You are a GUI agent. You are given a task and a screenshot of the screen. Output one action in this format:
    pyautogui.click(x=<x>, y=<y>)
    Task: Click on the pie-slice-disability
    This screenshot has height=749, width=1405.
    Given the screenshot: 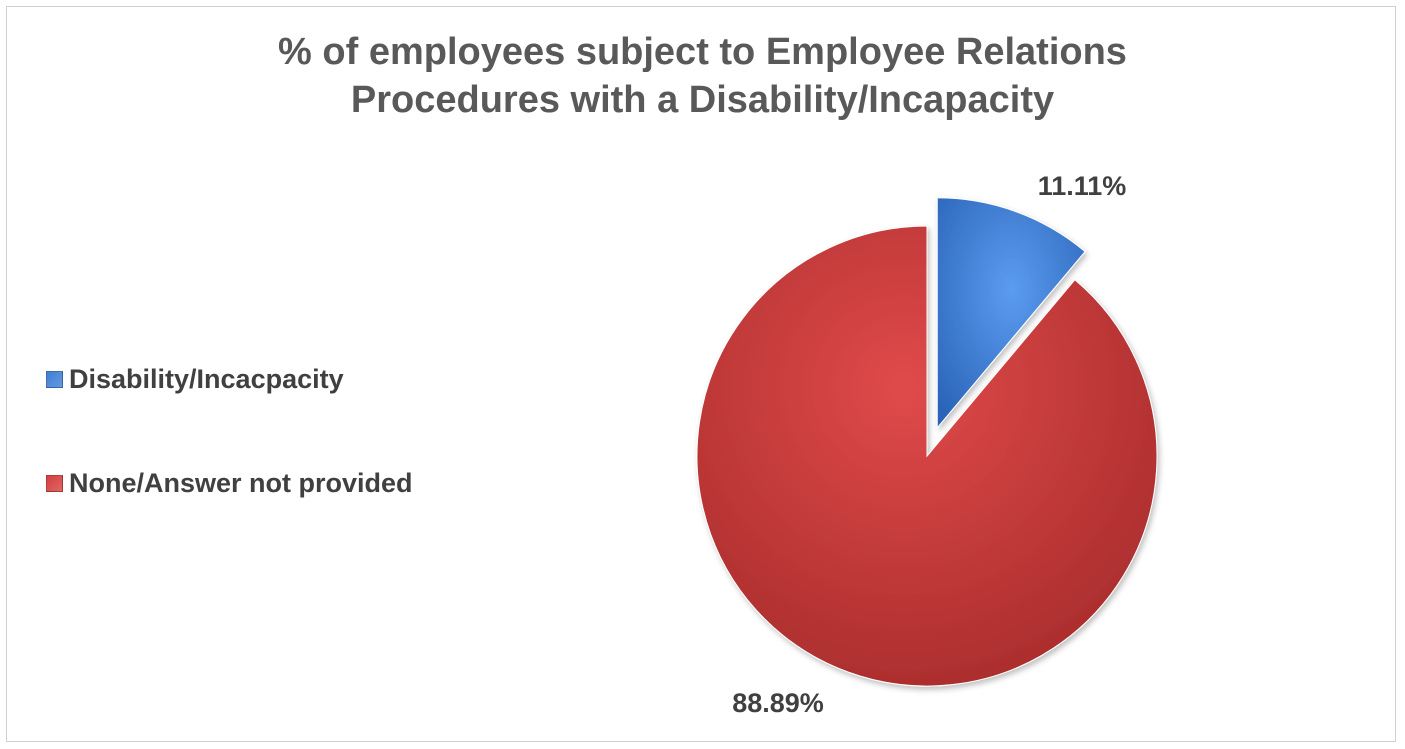 What is the action you would take?
    pyautogui.click(x=1011, y=313)
    